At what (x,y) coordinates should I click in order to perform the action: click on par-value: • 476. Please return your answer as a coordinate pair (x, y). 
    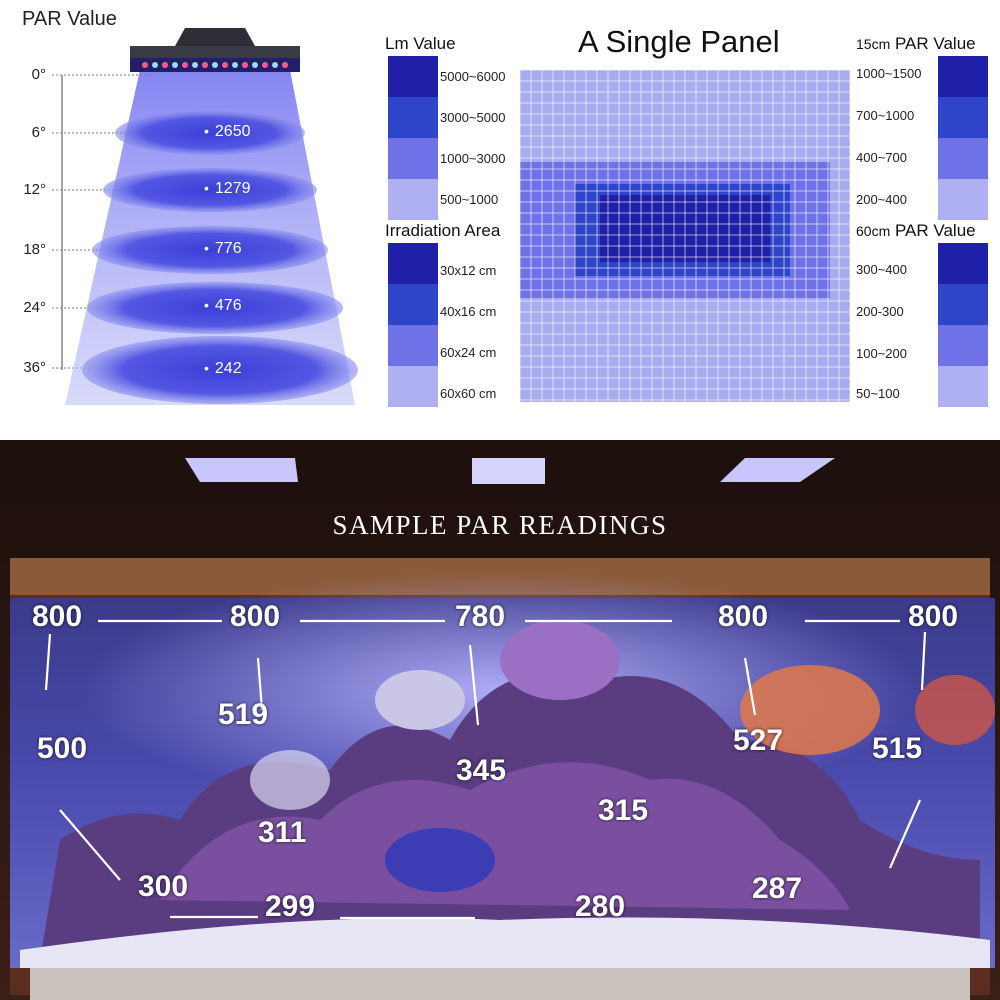
    Looking at the image, I should click on (223, 305).